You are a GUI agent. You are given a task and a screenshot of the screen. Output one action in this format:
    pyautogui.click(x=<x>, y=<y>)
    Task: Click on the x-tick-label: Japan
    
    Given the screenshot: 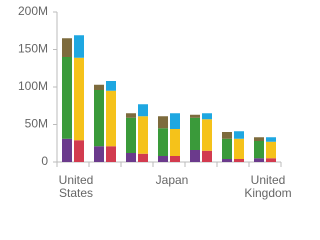 What is the action you would take?
    pyautogui.click(x=172, y=180)
    